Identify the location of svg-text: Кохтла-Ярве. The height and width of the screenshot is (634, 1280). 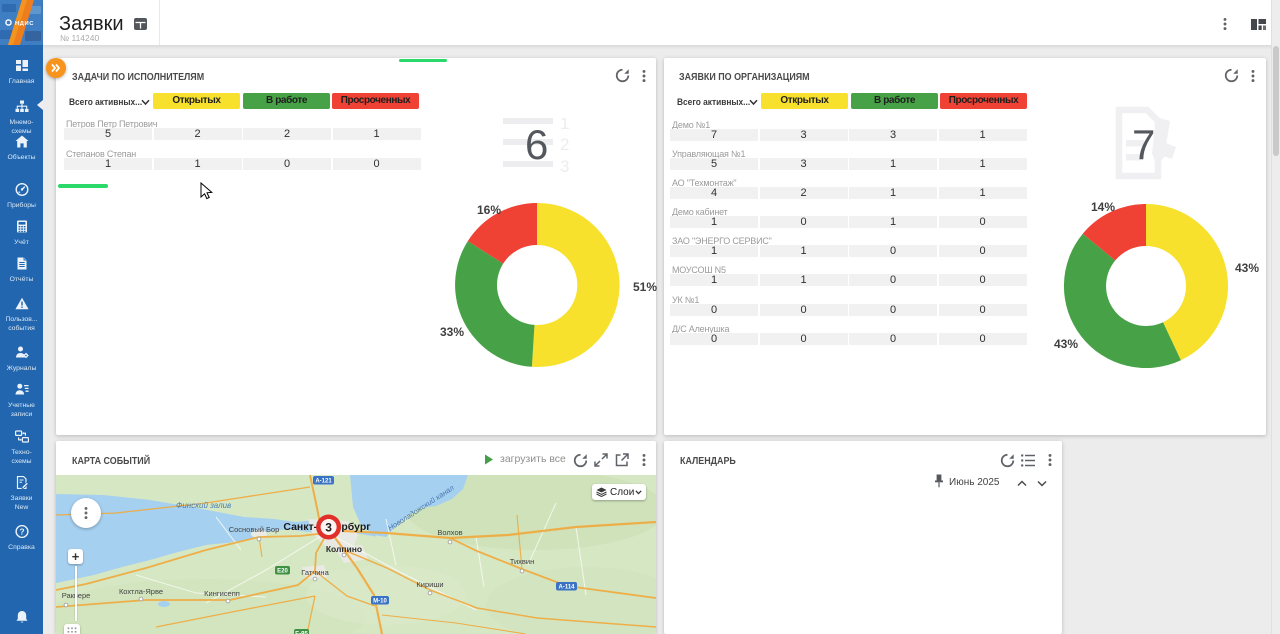
(141, 591).